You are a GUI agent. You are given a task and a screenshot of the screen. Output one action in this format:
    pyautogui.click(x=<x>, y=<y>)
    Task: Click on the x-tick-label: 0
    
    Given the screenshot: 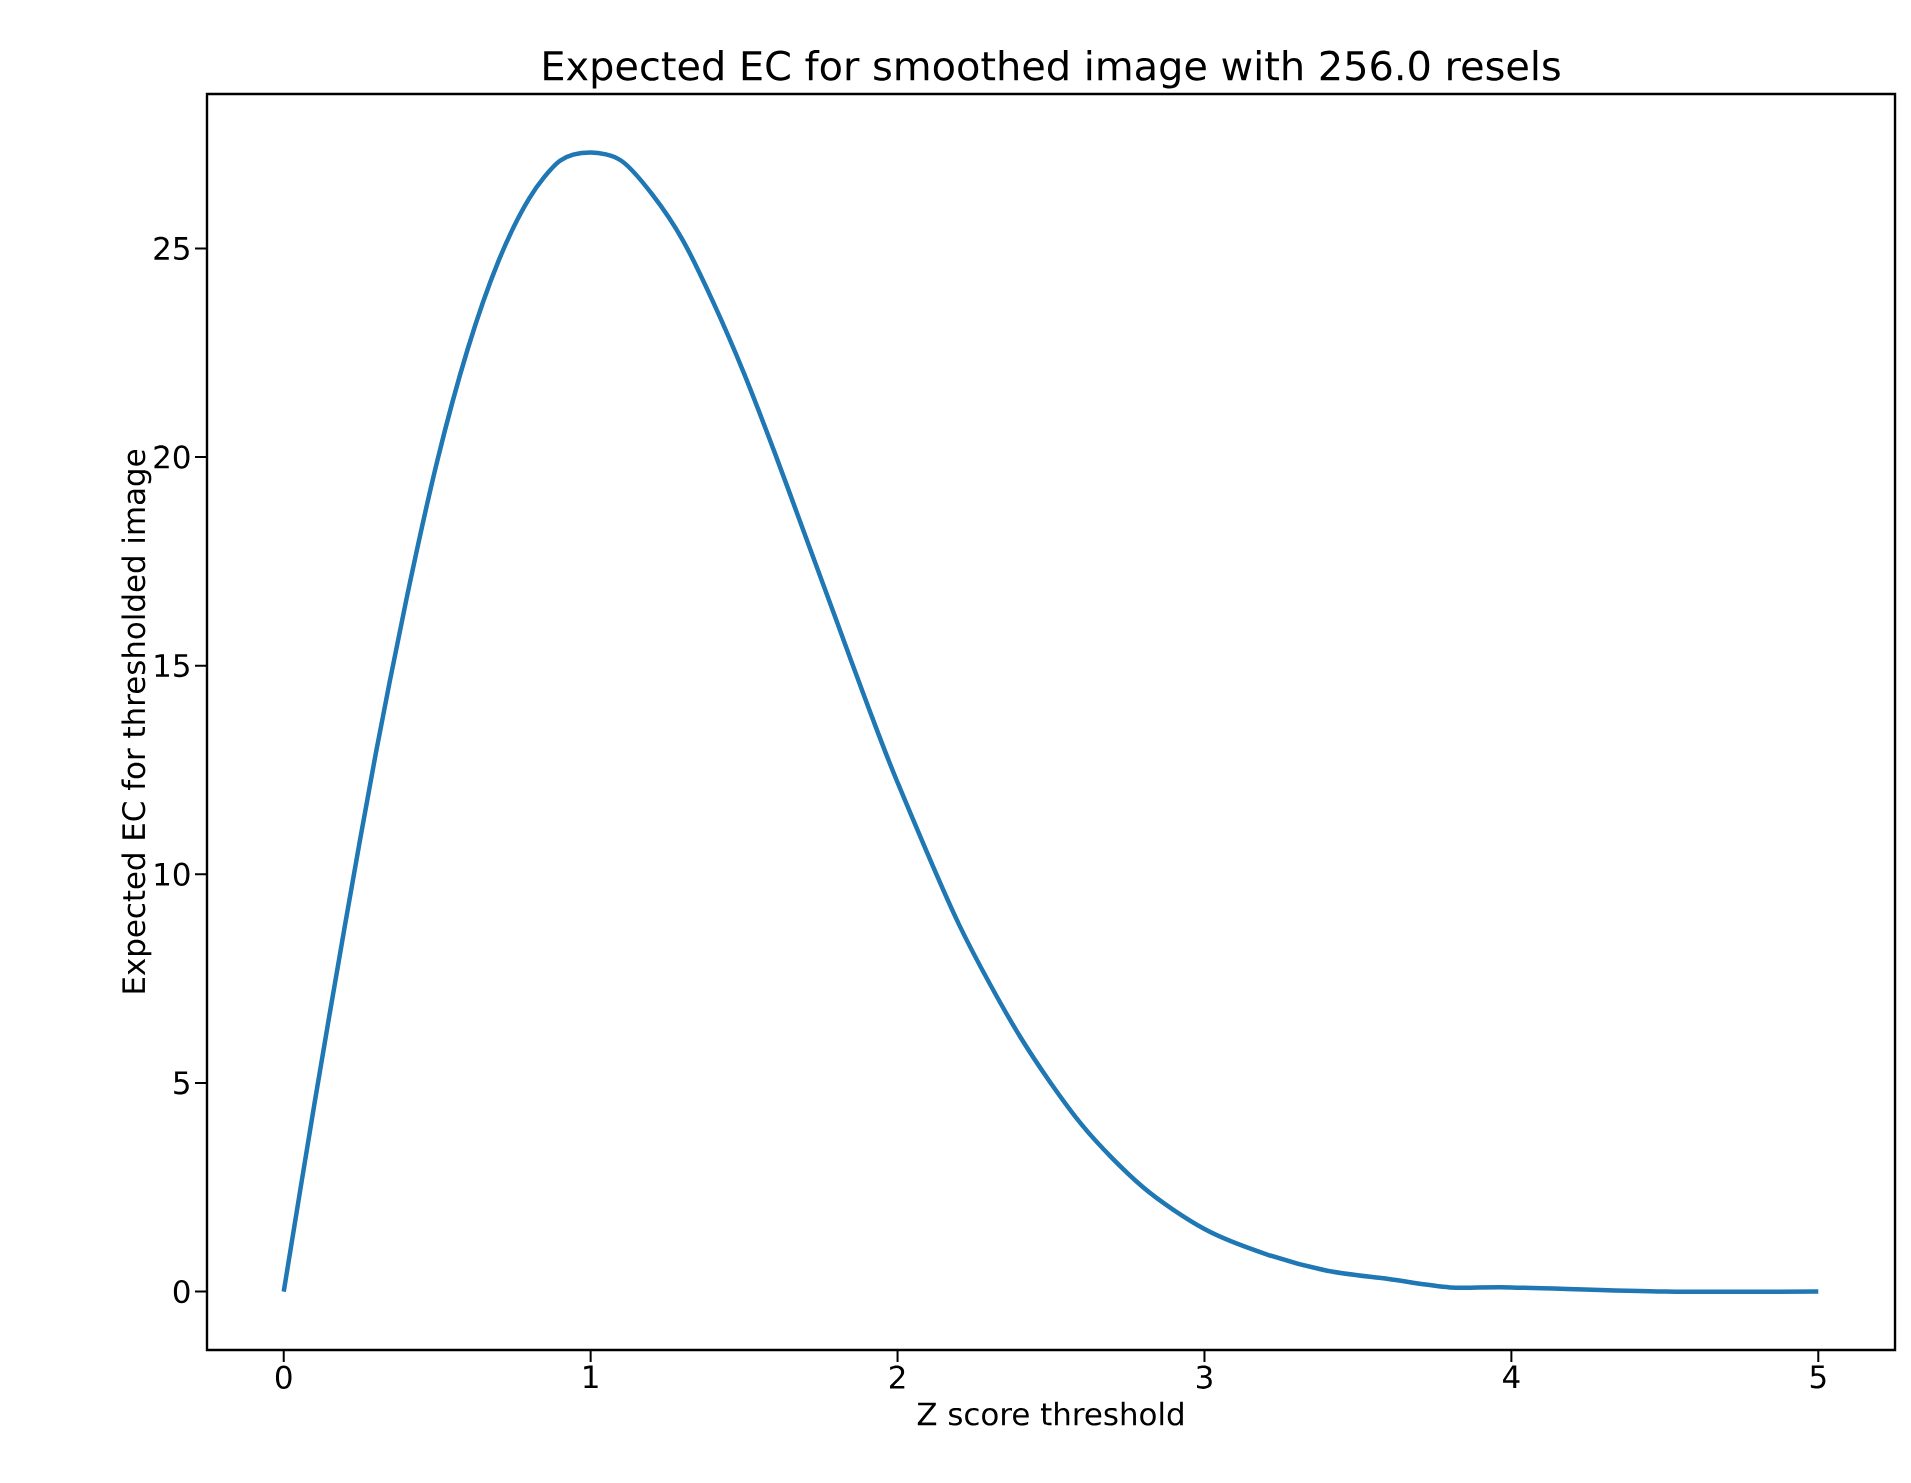 What is the action you would take?
    pyautogui.click(x=283, y=1377)
    